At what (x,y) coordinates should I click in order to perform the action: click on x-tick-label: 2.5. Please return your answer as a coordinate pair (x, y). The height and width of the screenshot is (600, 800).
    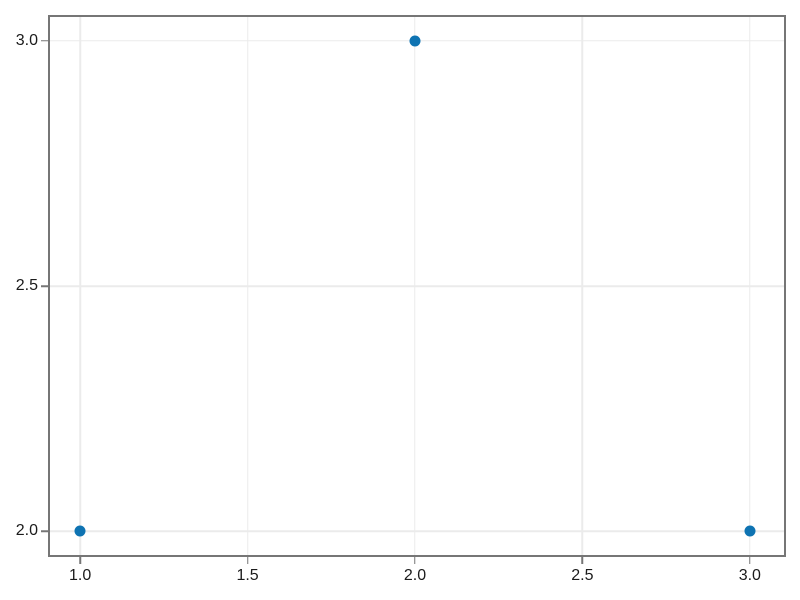
    Looking at the image, I should click on (582, 575).